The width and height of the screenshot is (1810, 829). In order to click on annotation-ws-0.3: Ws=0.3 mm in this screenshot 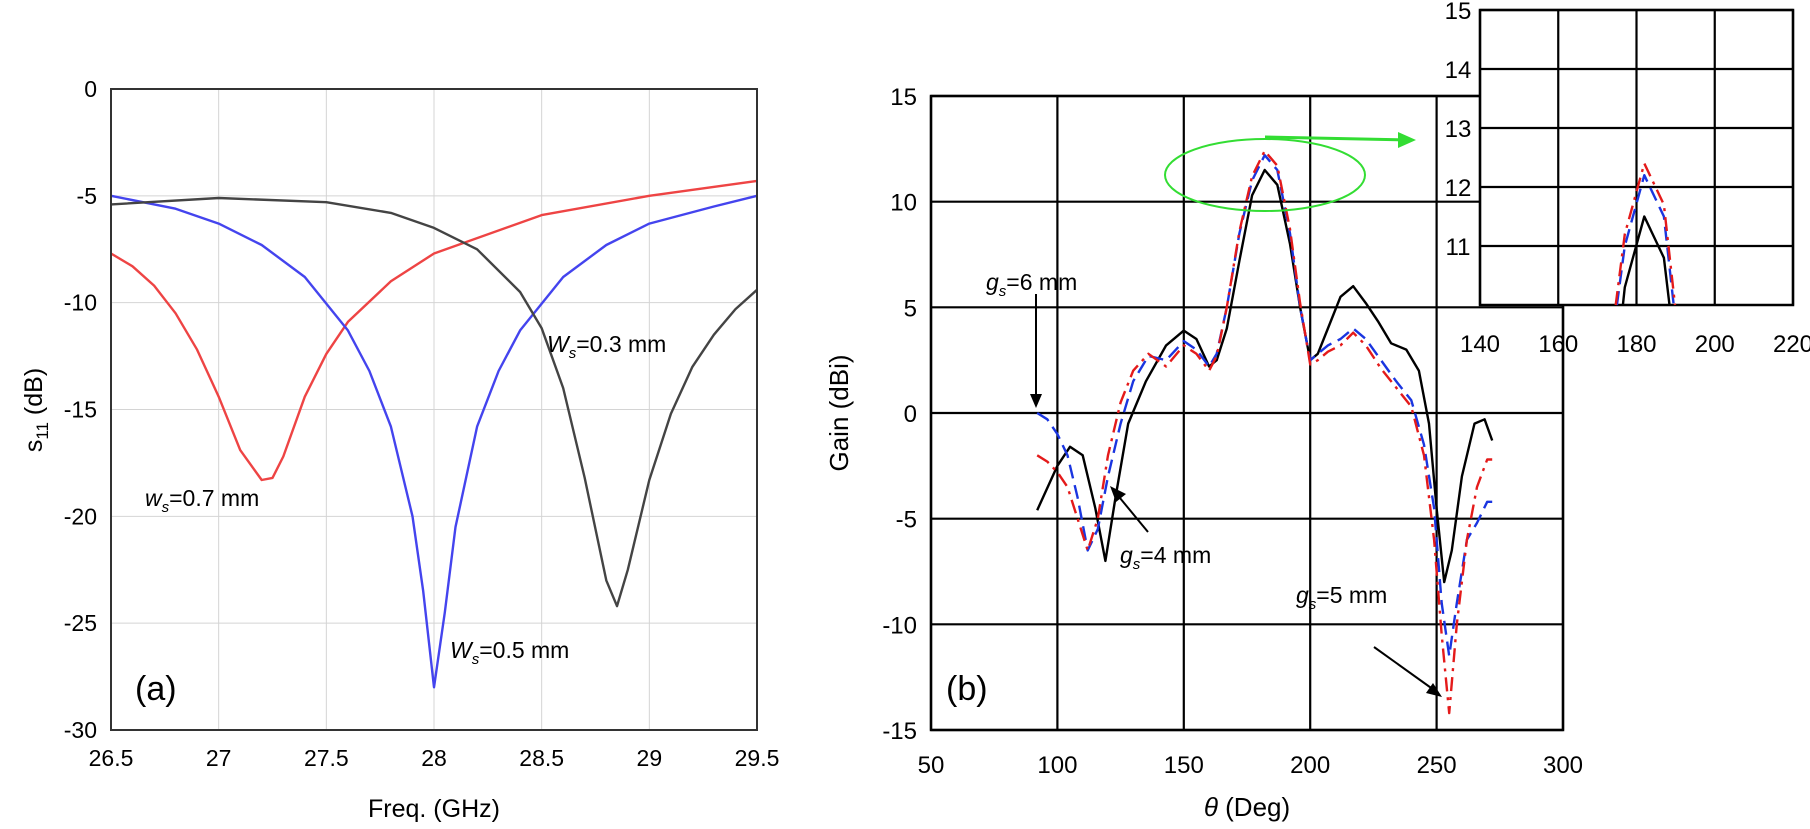, I will do `click(606, 346)`.